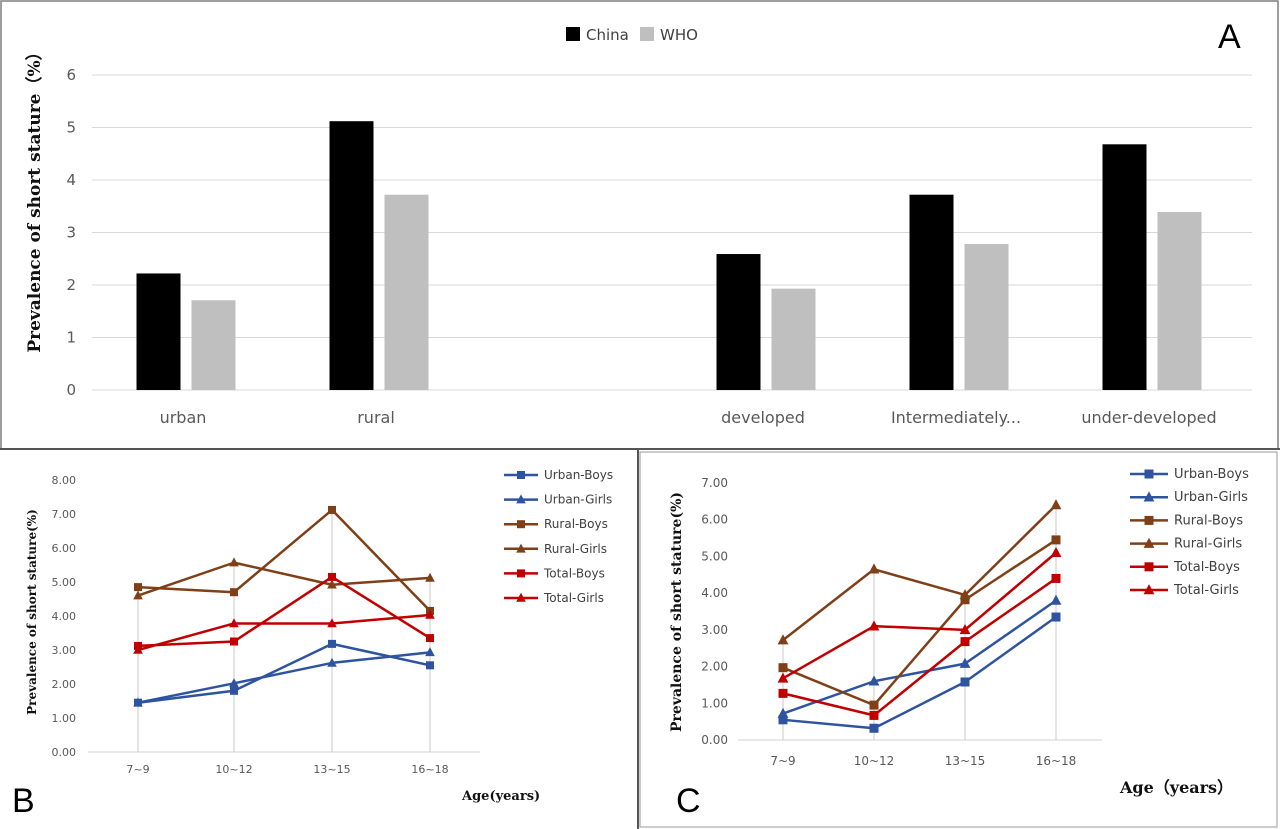  What do you see at coordinates (64, 718) in the screenshot?
I see `y-tick-label: 1.00` at bounding box center [64, 718].